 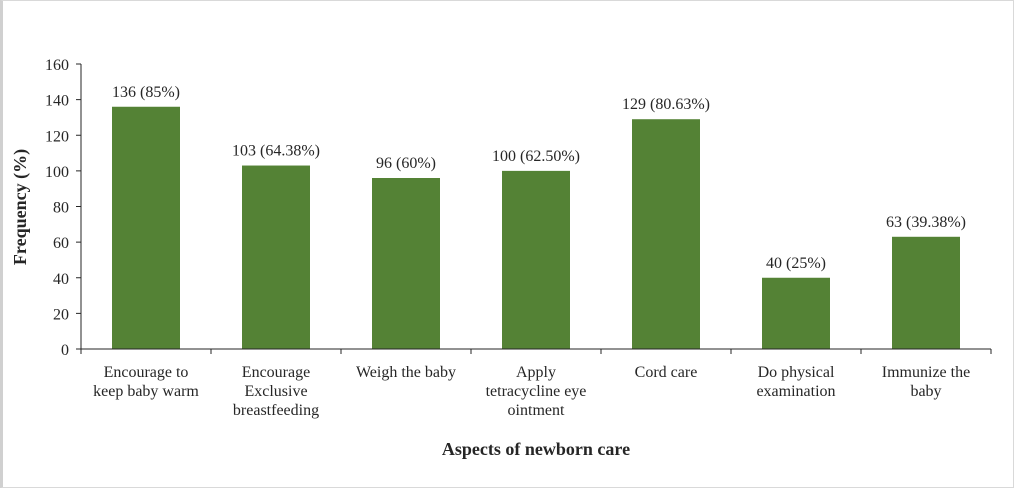 I want to click on data-label: 103 (64.38%), so click(x=276, y=151).